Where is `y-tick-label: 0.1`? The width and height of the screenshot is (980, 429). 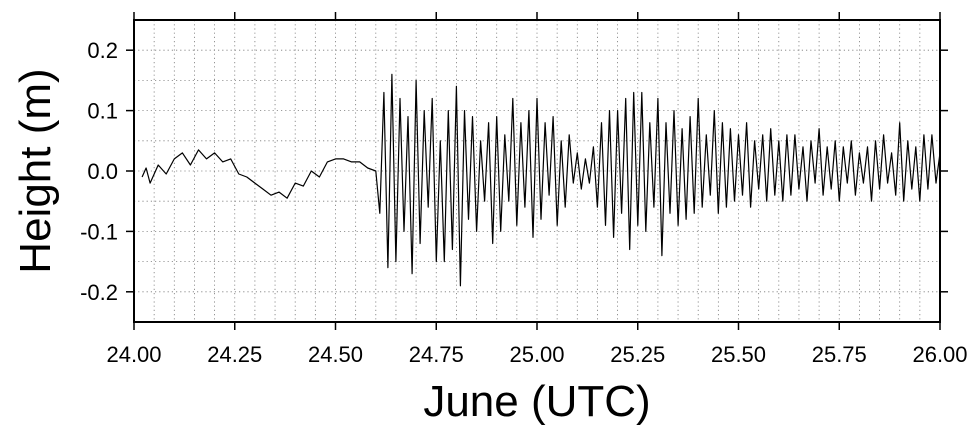 y-tick-label: 0.1 is located at coordinates (102, 111).